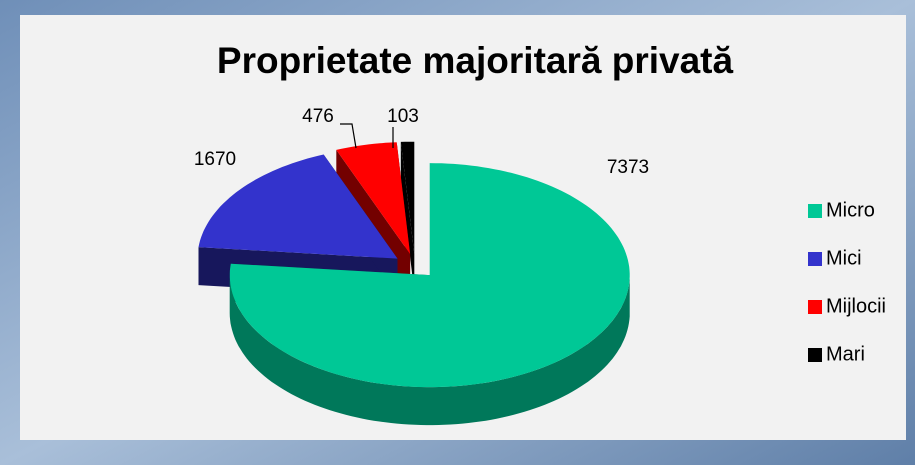  I want to click on leader-line, so click(348, 136).